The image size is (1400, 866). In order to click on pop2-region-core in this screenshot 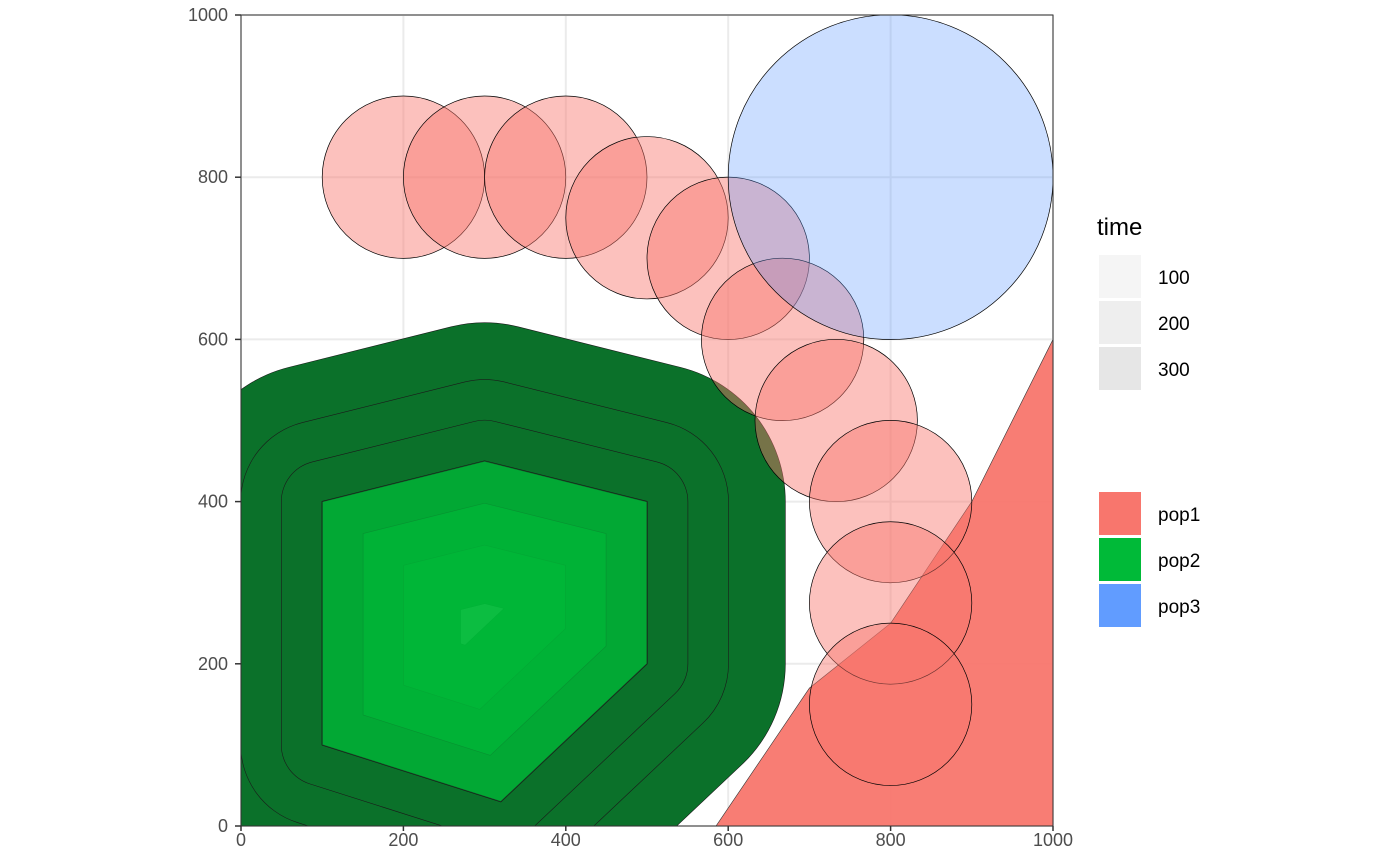, I will do `click(484, 631)`.